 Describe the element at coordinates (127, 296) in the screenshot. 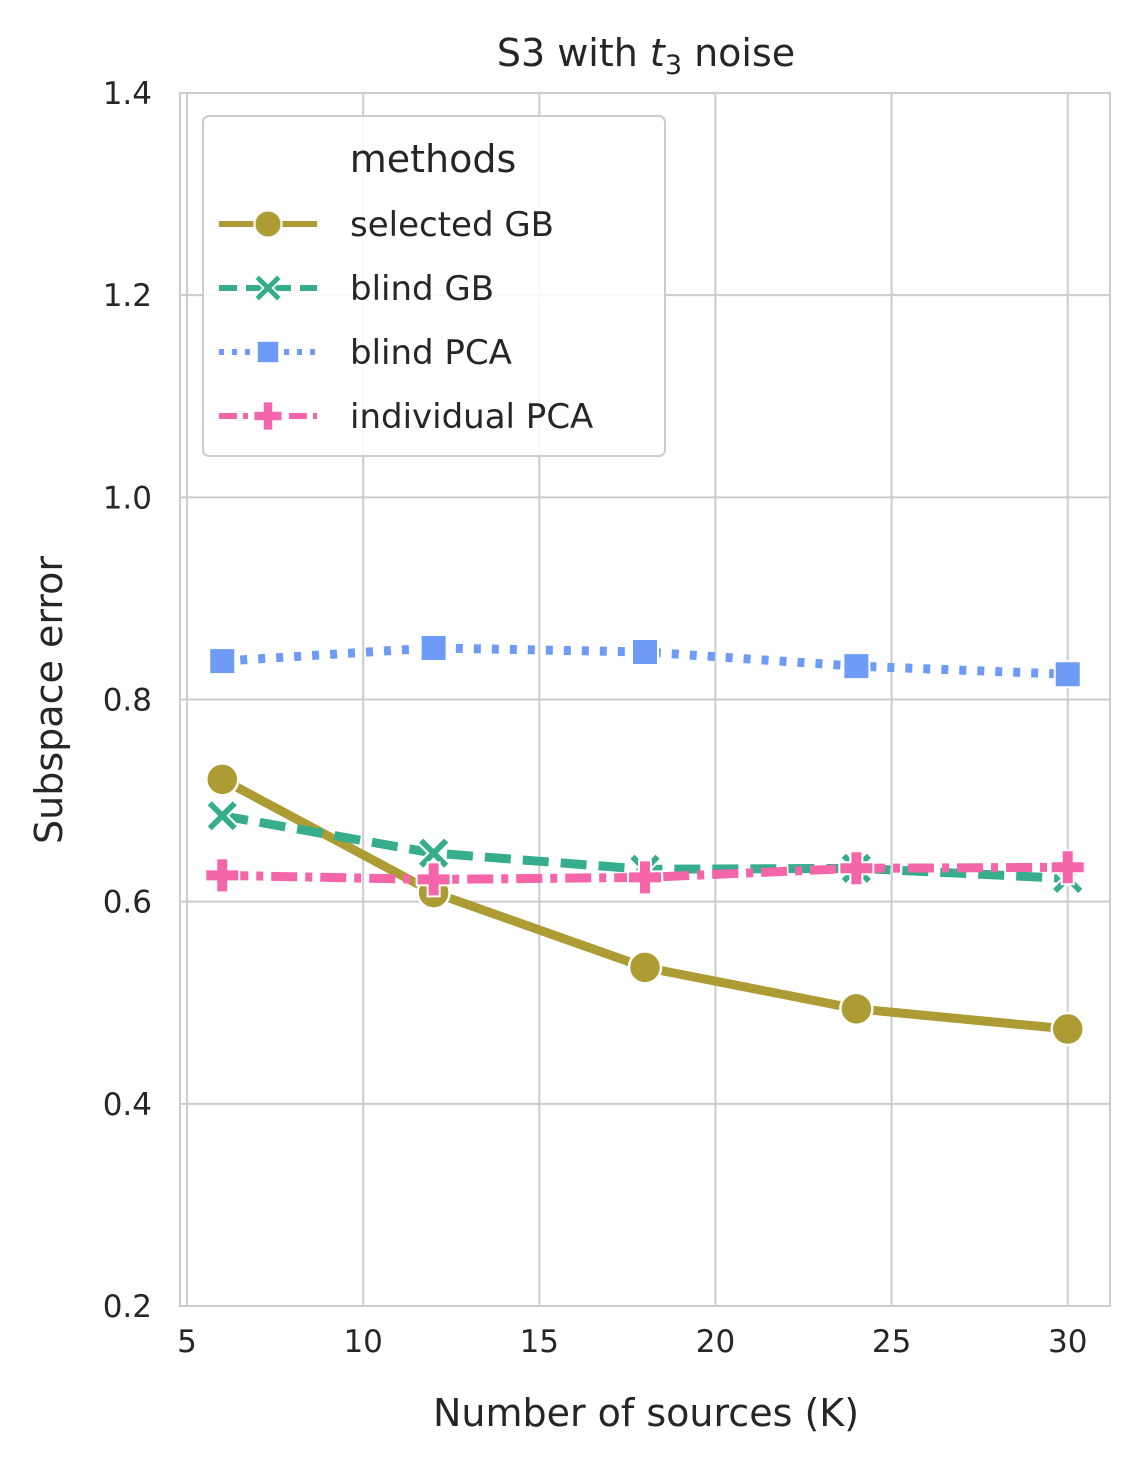

I see `y-tick-label: 1.2` at that location.